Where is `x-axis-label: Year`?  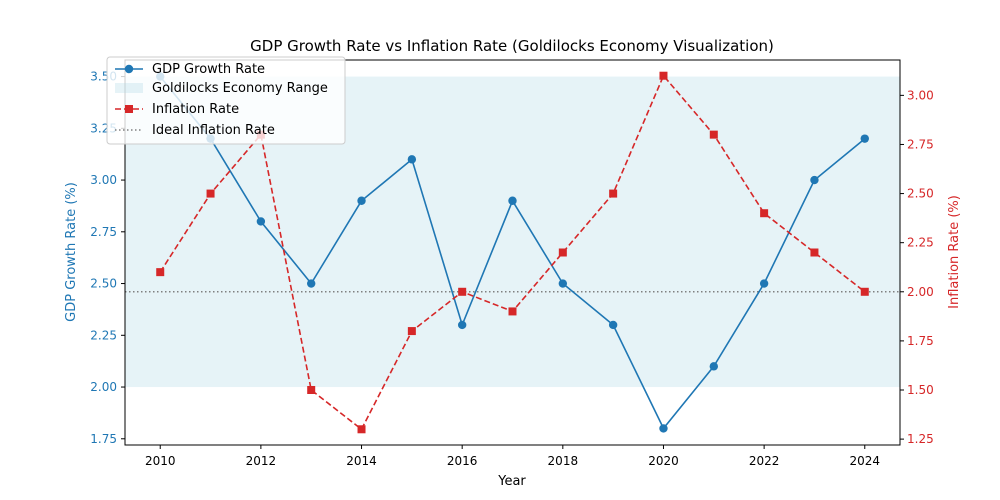 x-axis-label: Year is located at coordinates (511, 481).